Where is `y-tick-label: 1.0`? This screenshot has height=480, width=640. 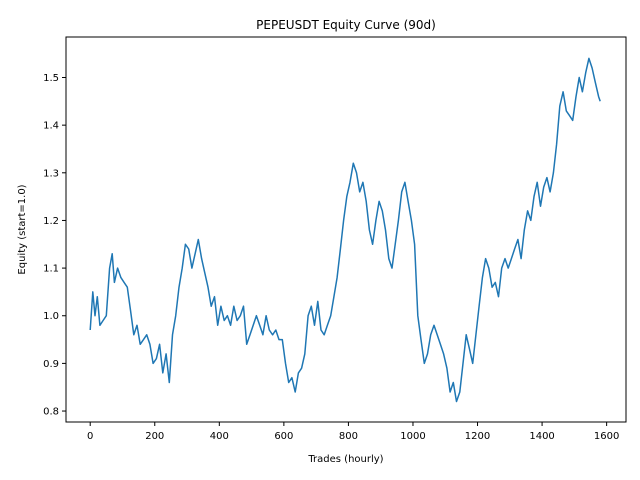
y-tick-label: 1.0 is located at coordinates (51, 316).